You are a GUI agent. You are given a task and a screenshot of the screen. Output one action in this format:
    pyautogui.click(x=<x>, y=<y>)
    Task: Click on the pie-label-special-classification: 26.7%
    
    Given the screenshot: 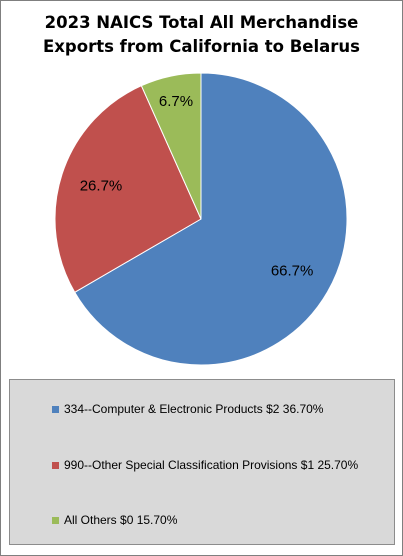 What is the action you would take?
    pyautogui.click(x=101, y=186)
    